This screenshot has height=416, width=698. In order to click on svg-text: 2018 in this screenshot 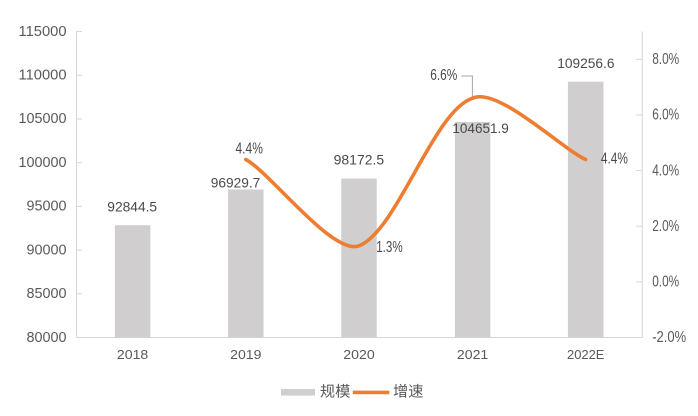, I will do `click(132, 354)`.